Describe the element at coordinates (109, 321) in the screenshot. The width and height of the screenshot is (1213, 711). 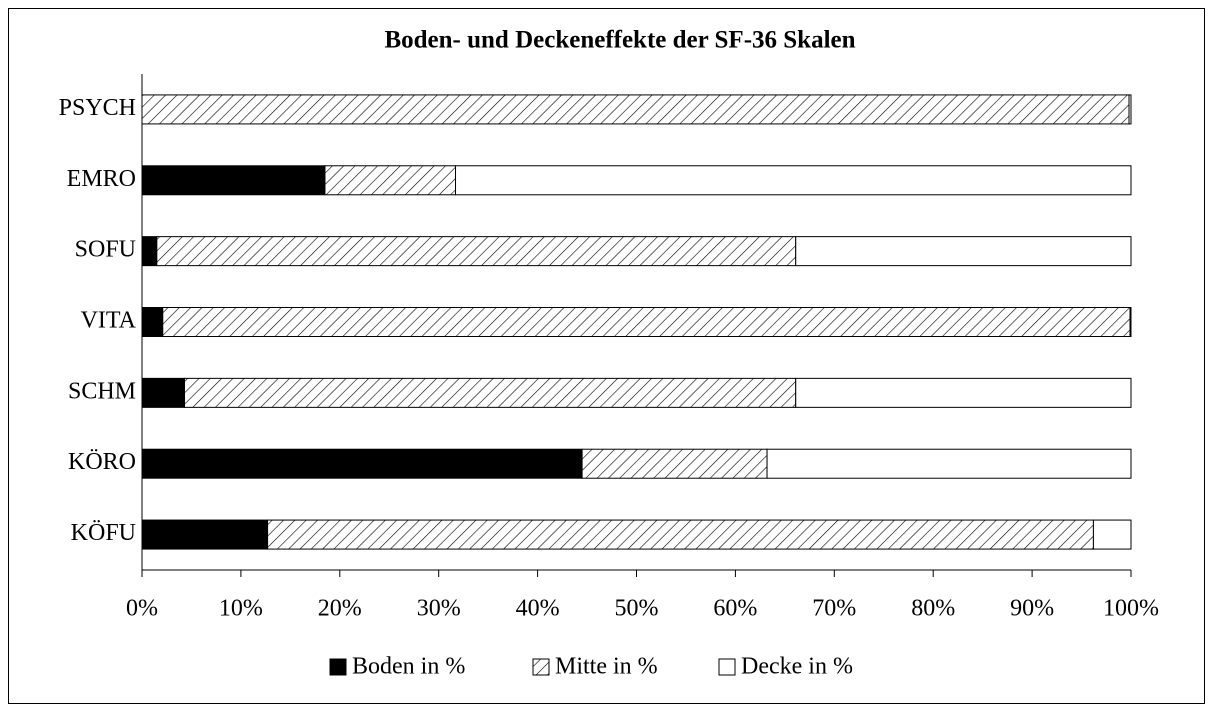
I see `y-tick-label: VITA` at that location.